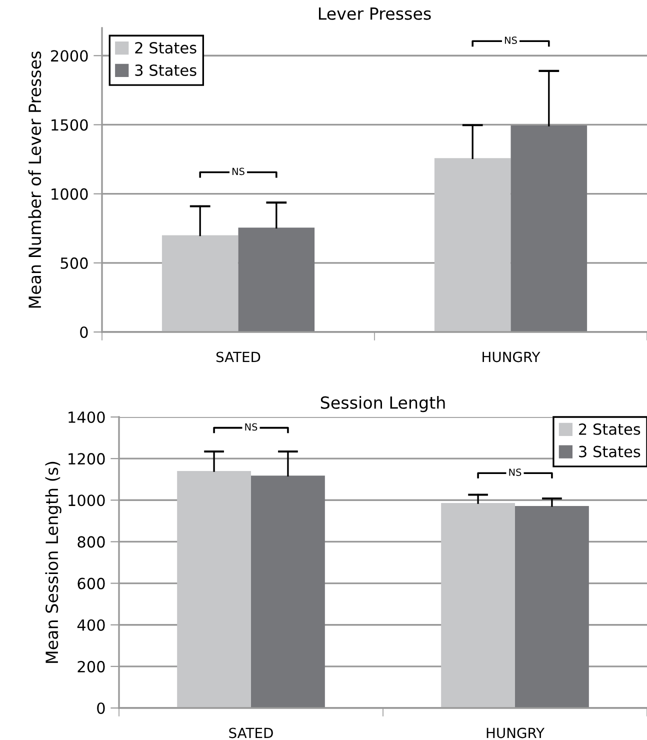 The image size is (647, 740). What do you see at coordinates (70, 125) in the screenshot?
I see `y-tick-label: 1500` at bounding box center [70, 125].